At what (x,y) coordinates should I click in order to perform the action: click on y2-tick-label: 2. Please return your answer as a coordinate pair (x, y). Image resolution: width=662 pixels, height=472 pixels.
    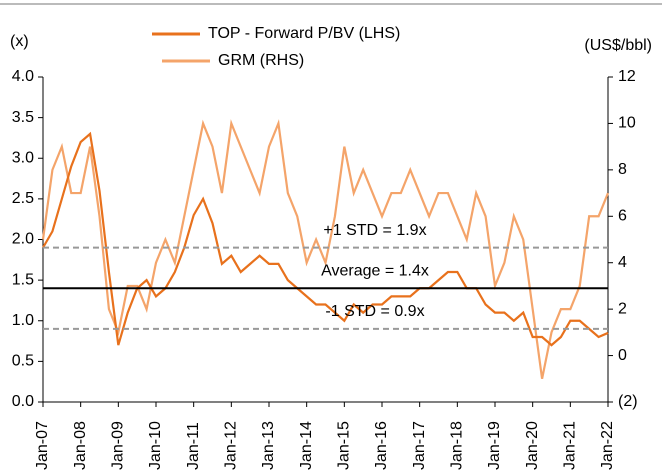
    Looking at the image, I should click on (622, 308).